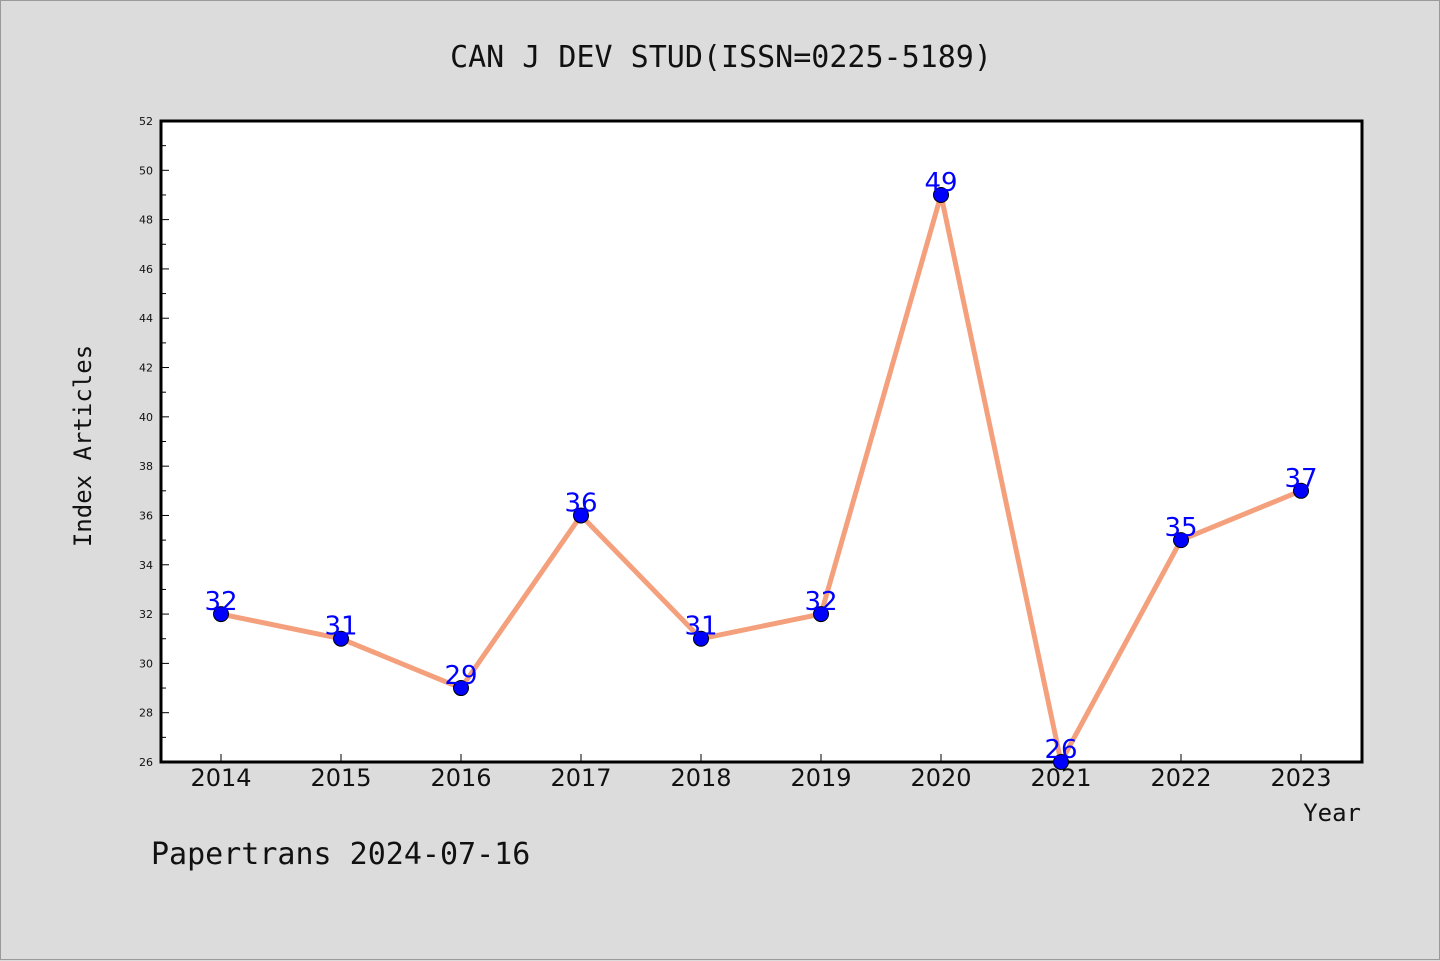  Describe the element at coordinates (700, 778) in the screenshot. I see `x-tick-label: 2018` at that location.